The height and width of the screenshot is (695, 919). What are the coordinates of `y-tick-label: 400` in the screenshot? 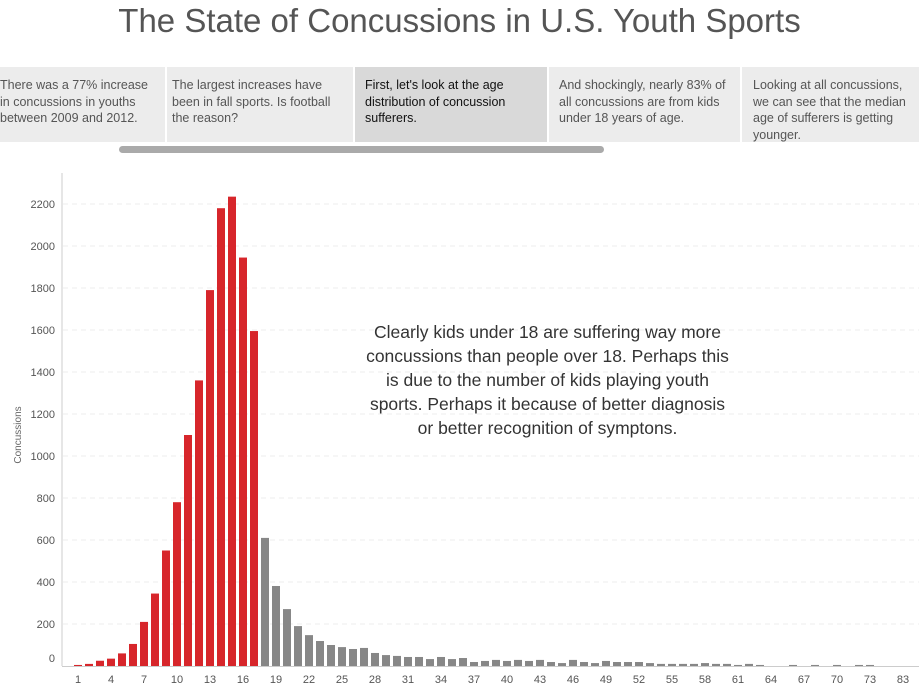 It's located at (46, 583).